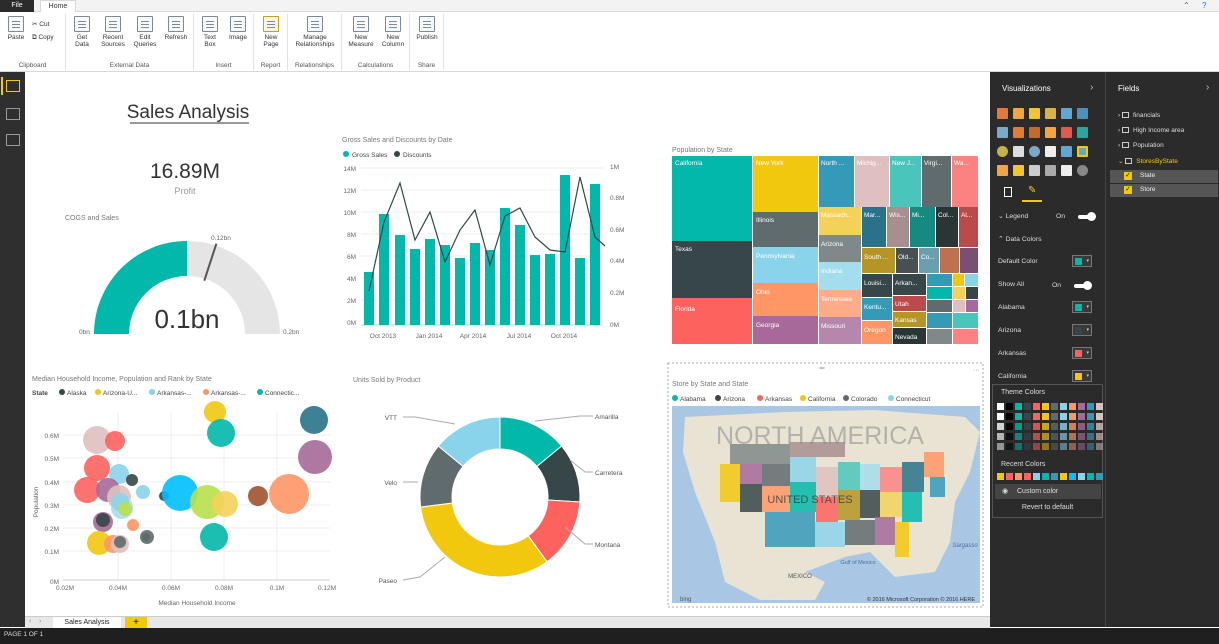  What do you see at coordinates (40, 621) in the screenshot?
I see `scroll-right-icon: ›` at bounding box center [40, 621].